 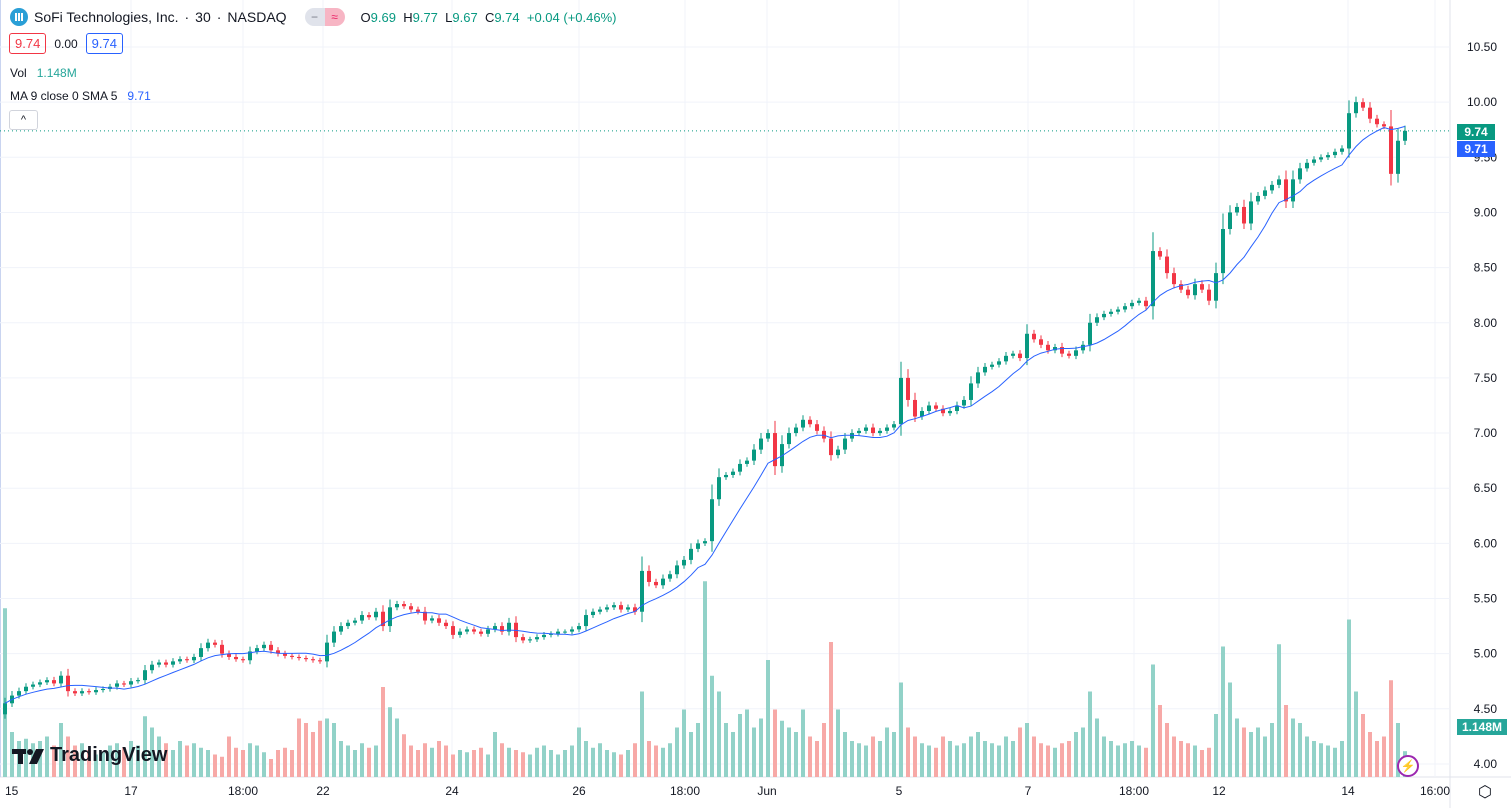 I want to click on open-value: 9.69, so click(x=383, y=17).